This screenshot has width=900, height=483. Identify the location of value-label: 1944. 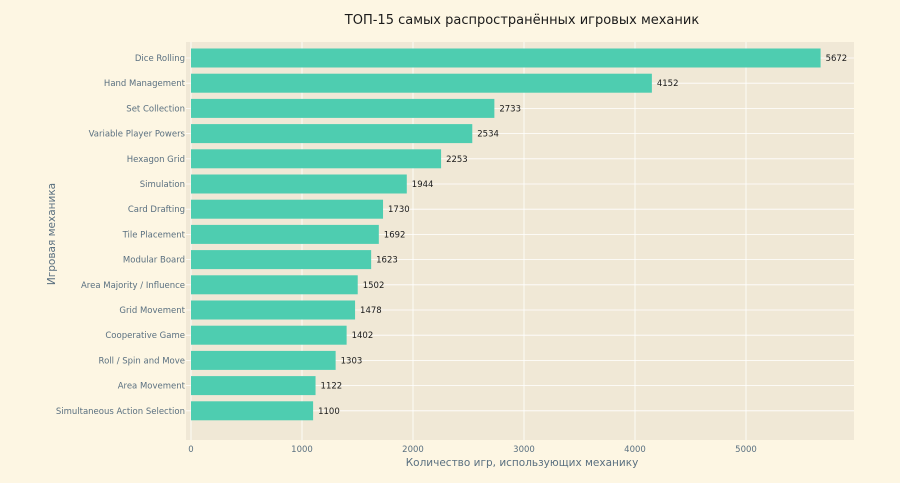
(423, 185).